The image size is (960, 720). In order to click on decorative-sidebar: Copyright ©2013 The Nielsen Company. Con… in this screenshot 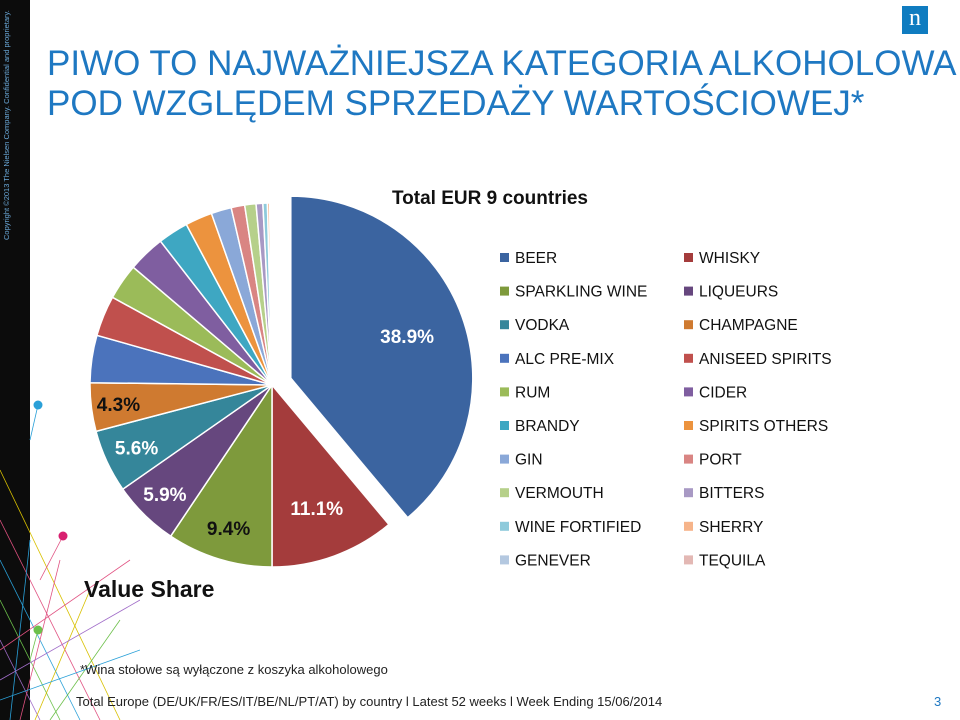, I will do `click(15, 360)`.